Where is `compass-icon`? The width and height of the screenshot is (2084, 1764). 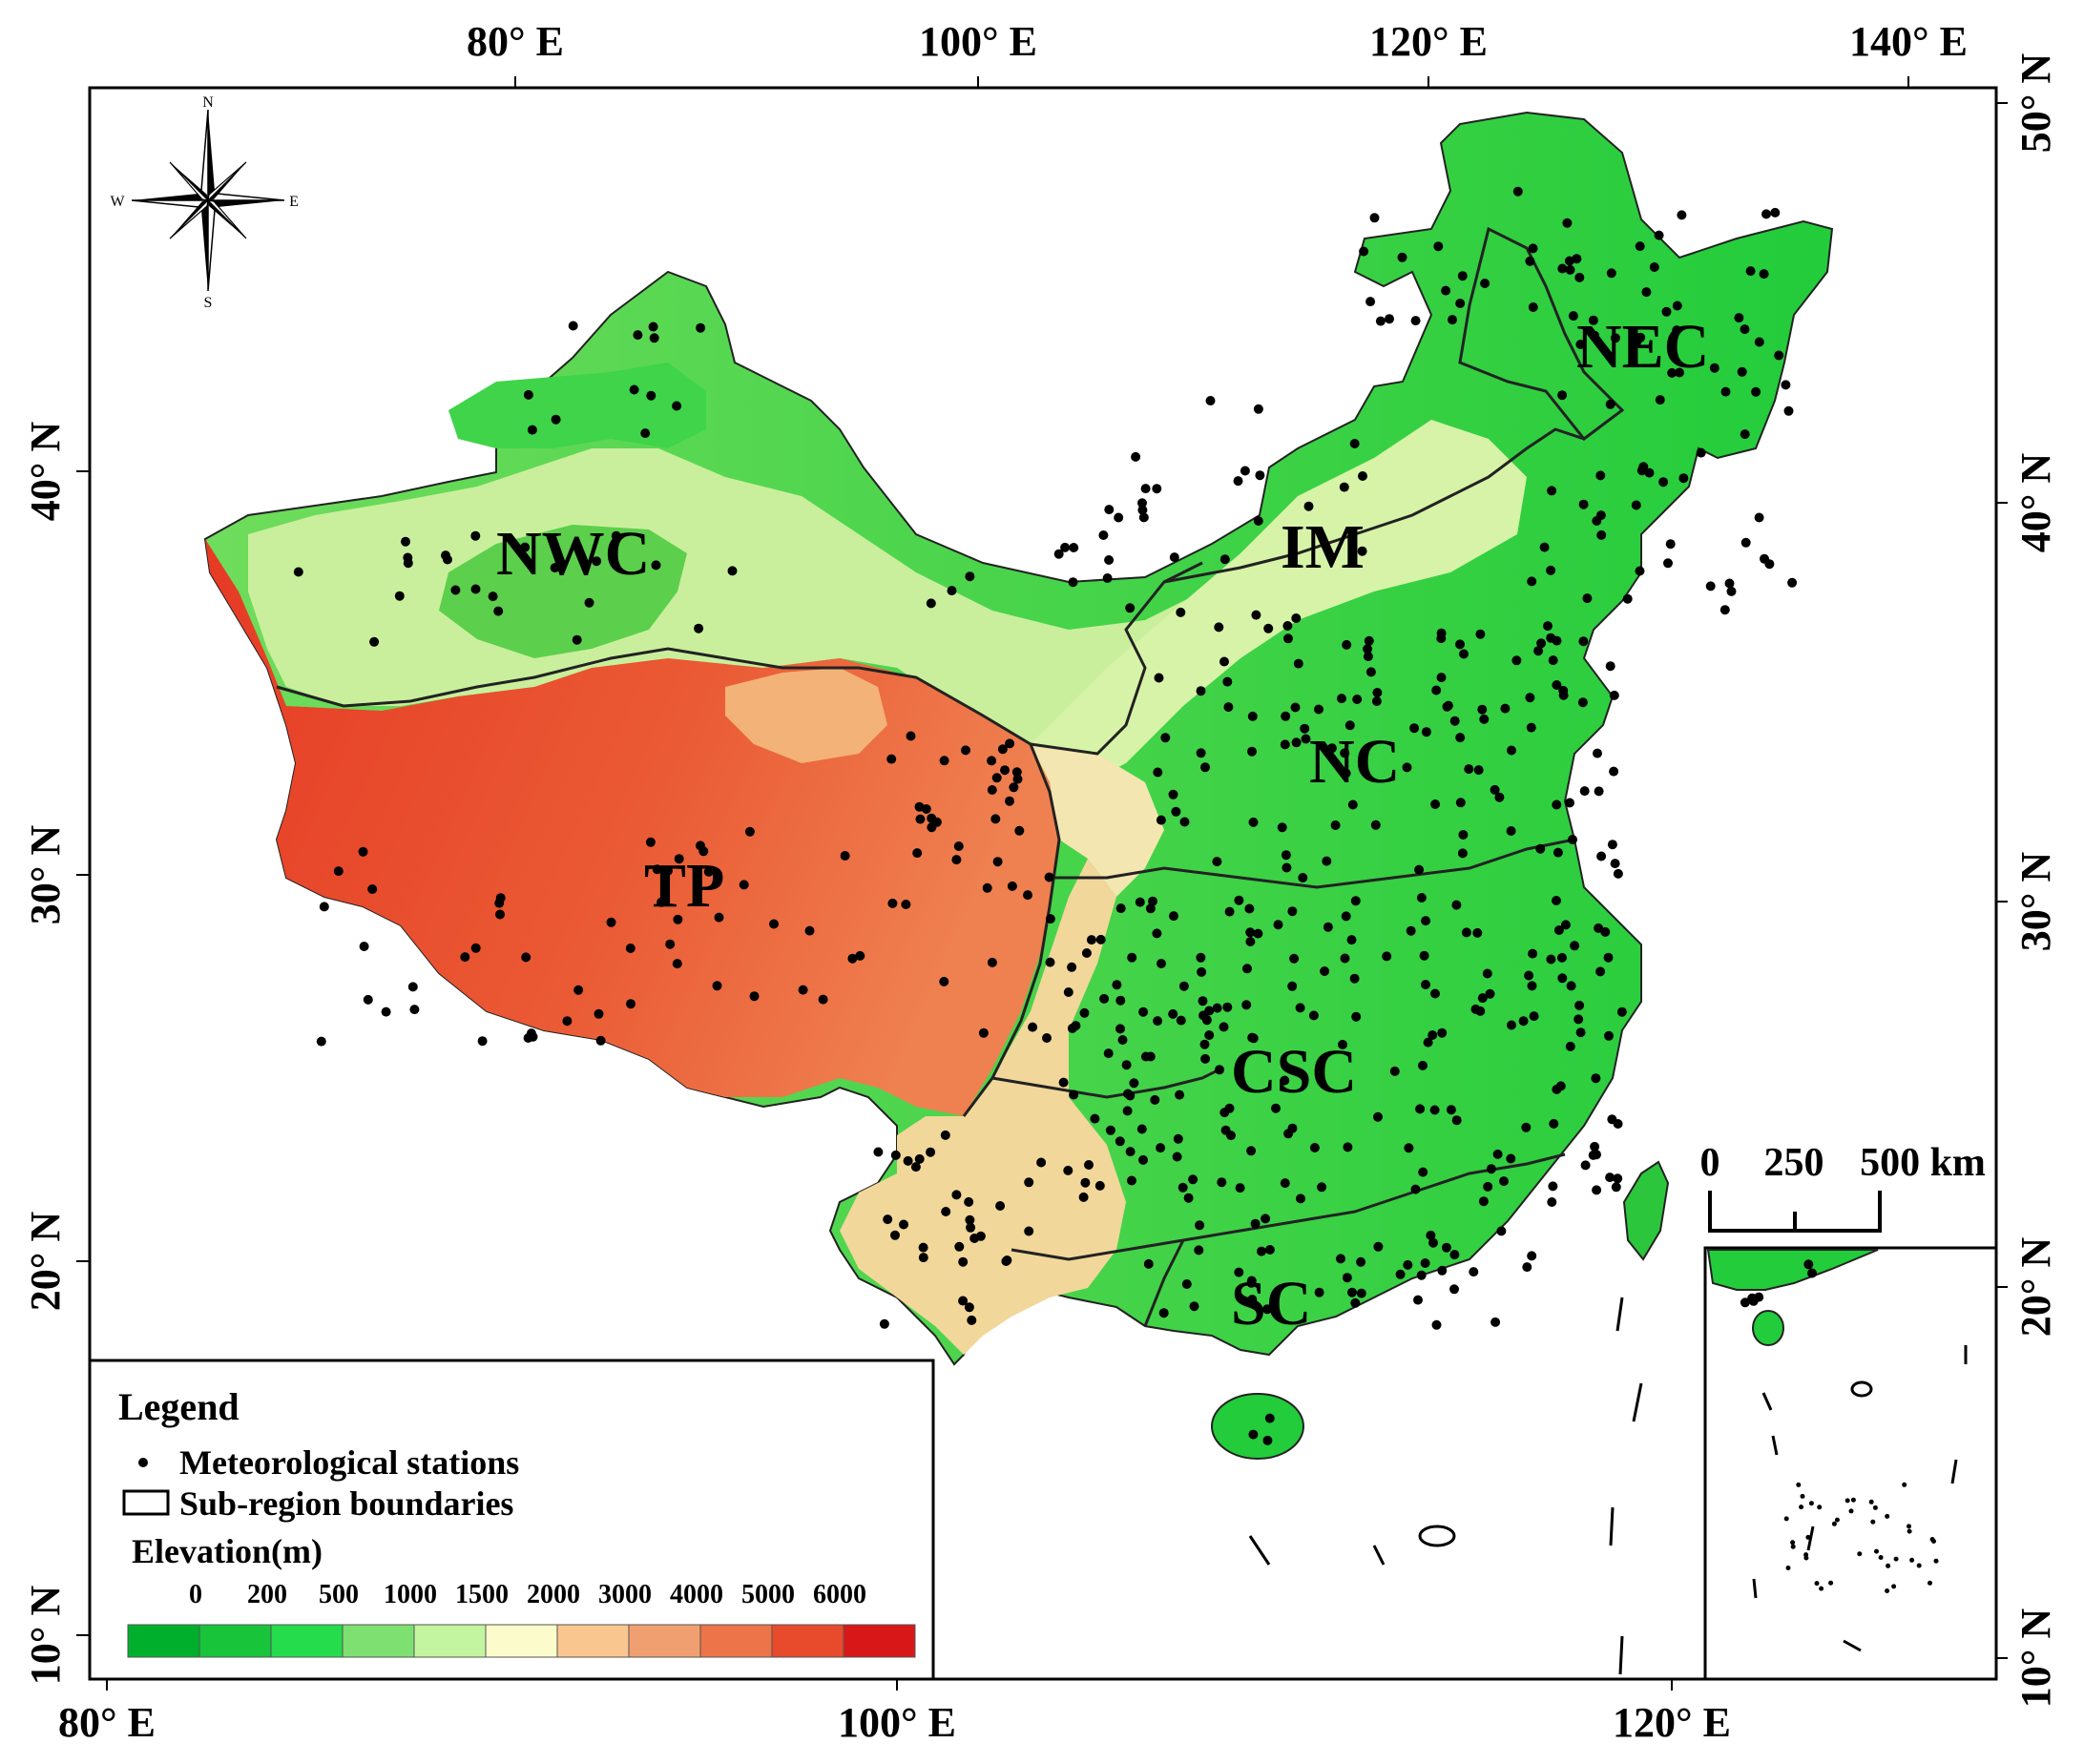
compass-icon is located at coordinates (208, 200).